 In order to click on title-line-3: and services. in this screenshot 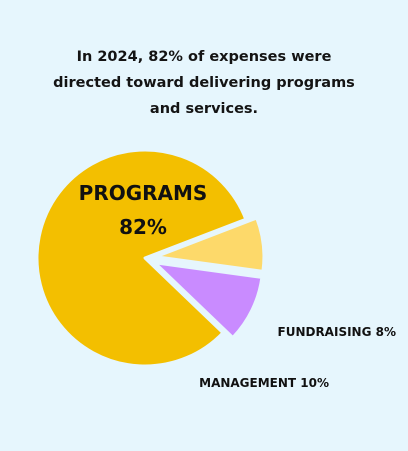, I will do `click(204, 109)`.